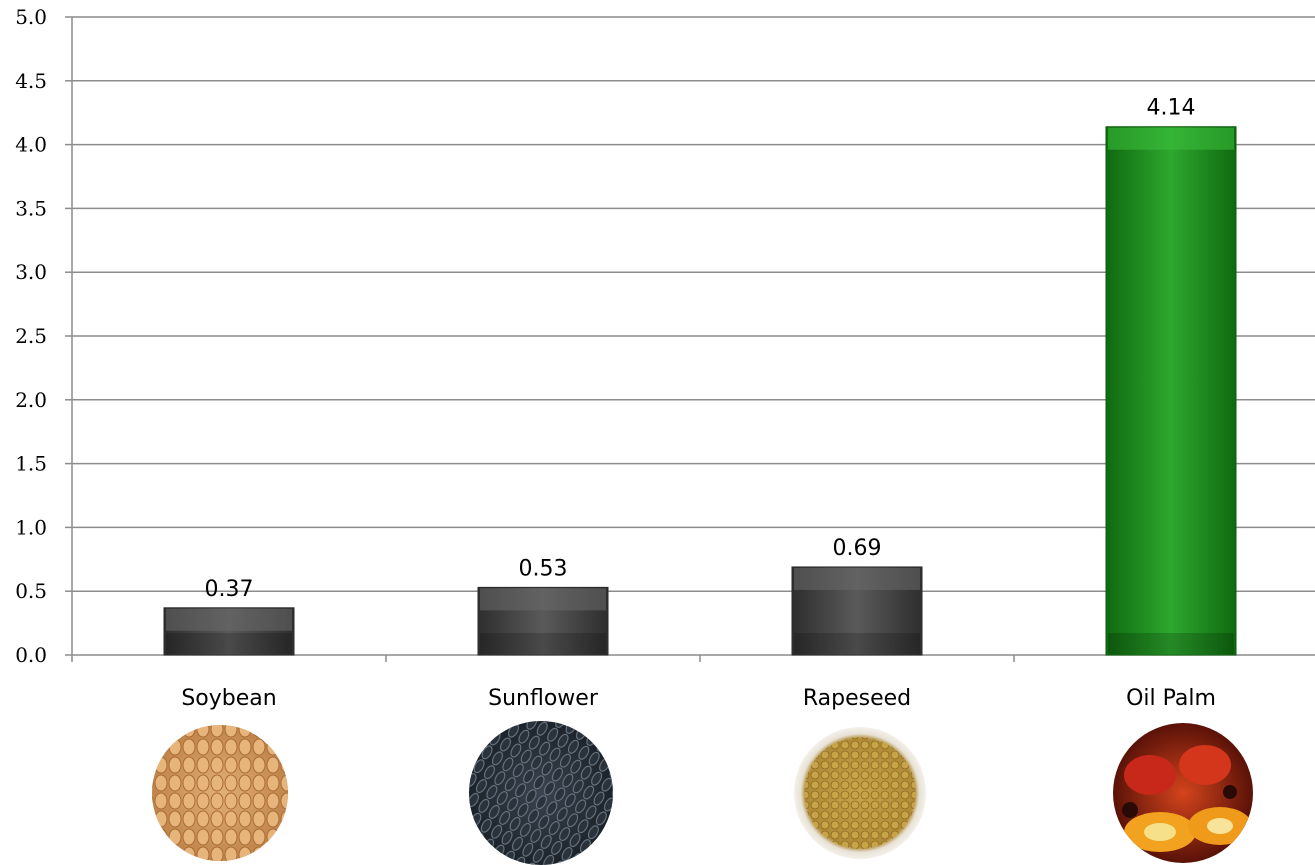 The width and height of the screenshot is (1315, 865). I want to click on sunflower-seeds-image, so click(541, 793).